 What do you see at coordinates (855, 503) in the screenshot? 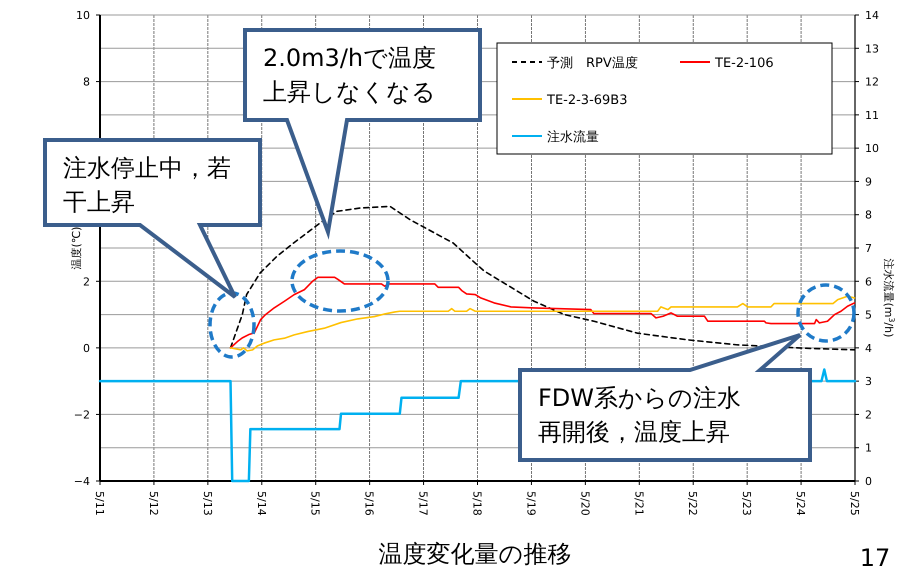
I see `x-tick-label: 5/25` at bounding box center [855, 503].